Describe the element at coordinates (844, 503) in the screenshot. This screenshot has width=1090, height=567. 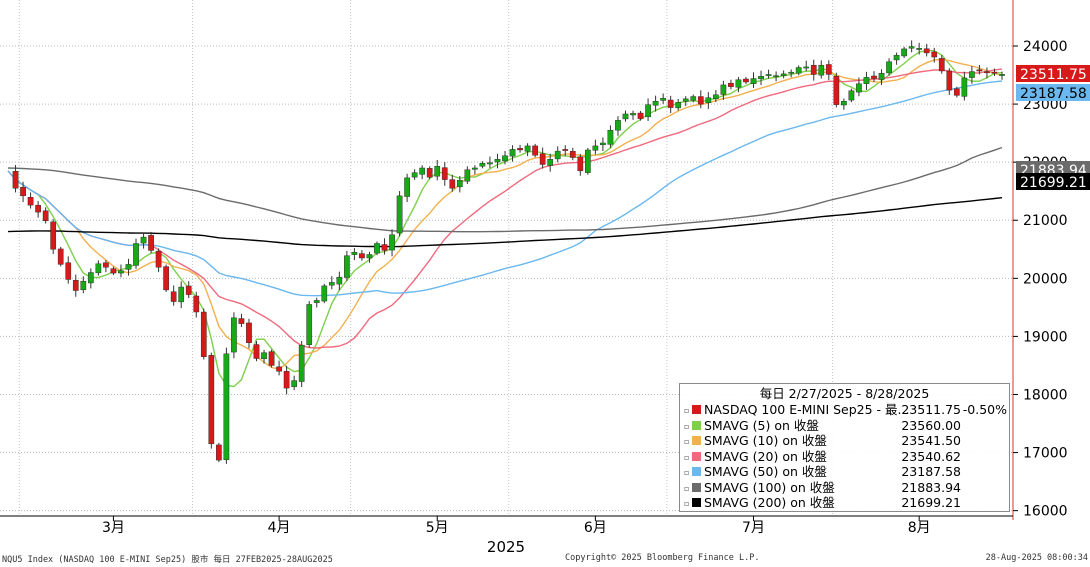
I see `legend-entry: ▫ SMAVG (200) on 收盤 21699.21` at that location.